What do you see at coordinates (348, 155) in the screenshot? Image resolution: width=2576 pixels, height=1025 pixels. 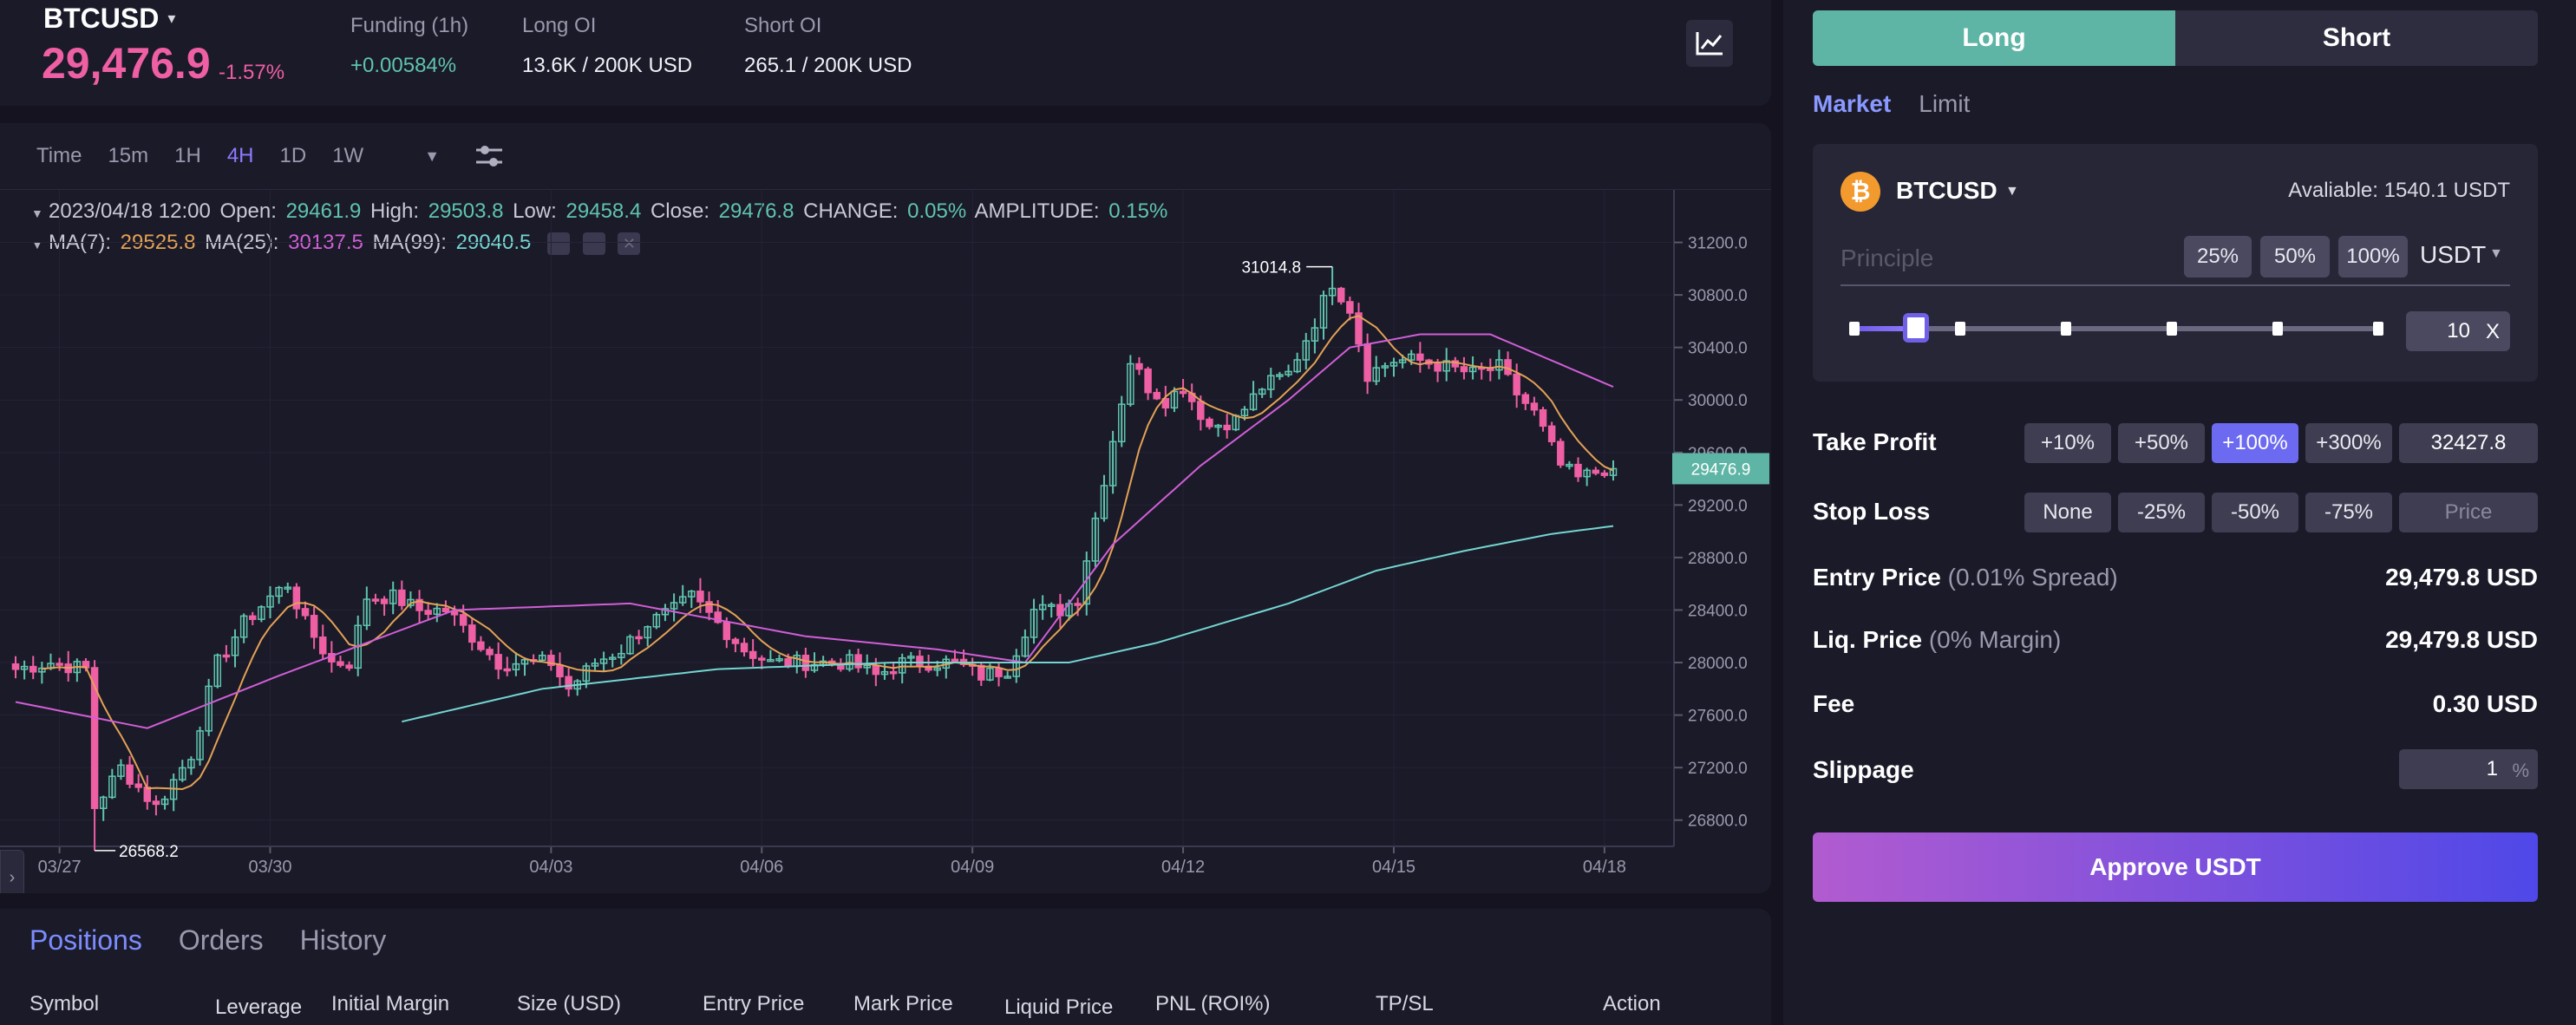 I see `tf-1w: 1W` at bounding box center [348, 155].